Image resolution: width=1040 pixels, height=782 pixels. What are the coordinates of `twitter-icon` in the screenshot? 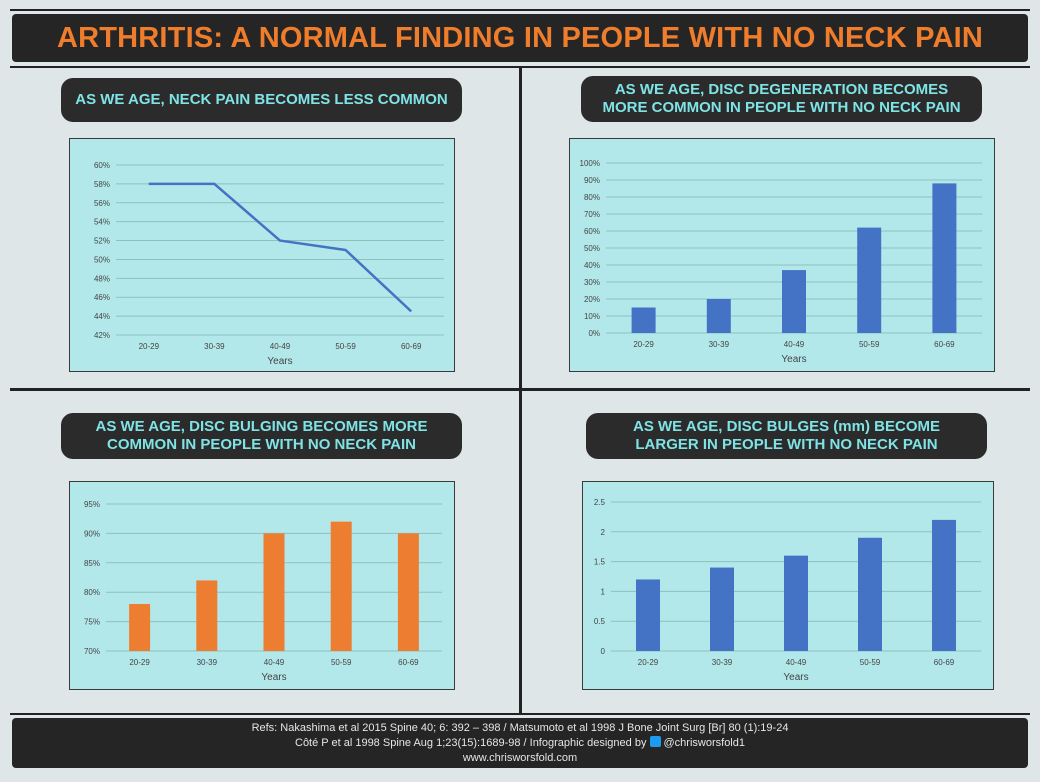 It's located at (655, 741).